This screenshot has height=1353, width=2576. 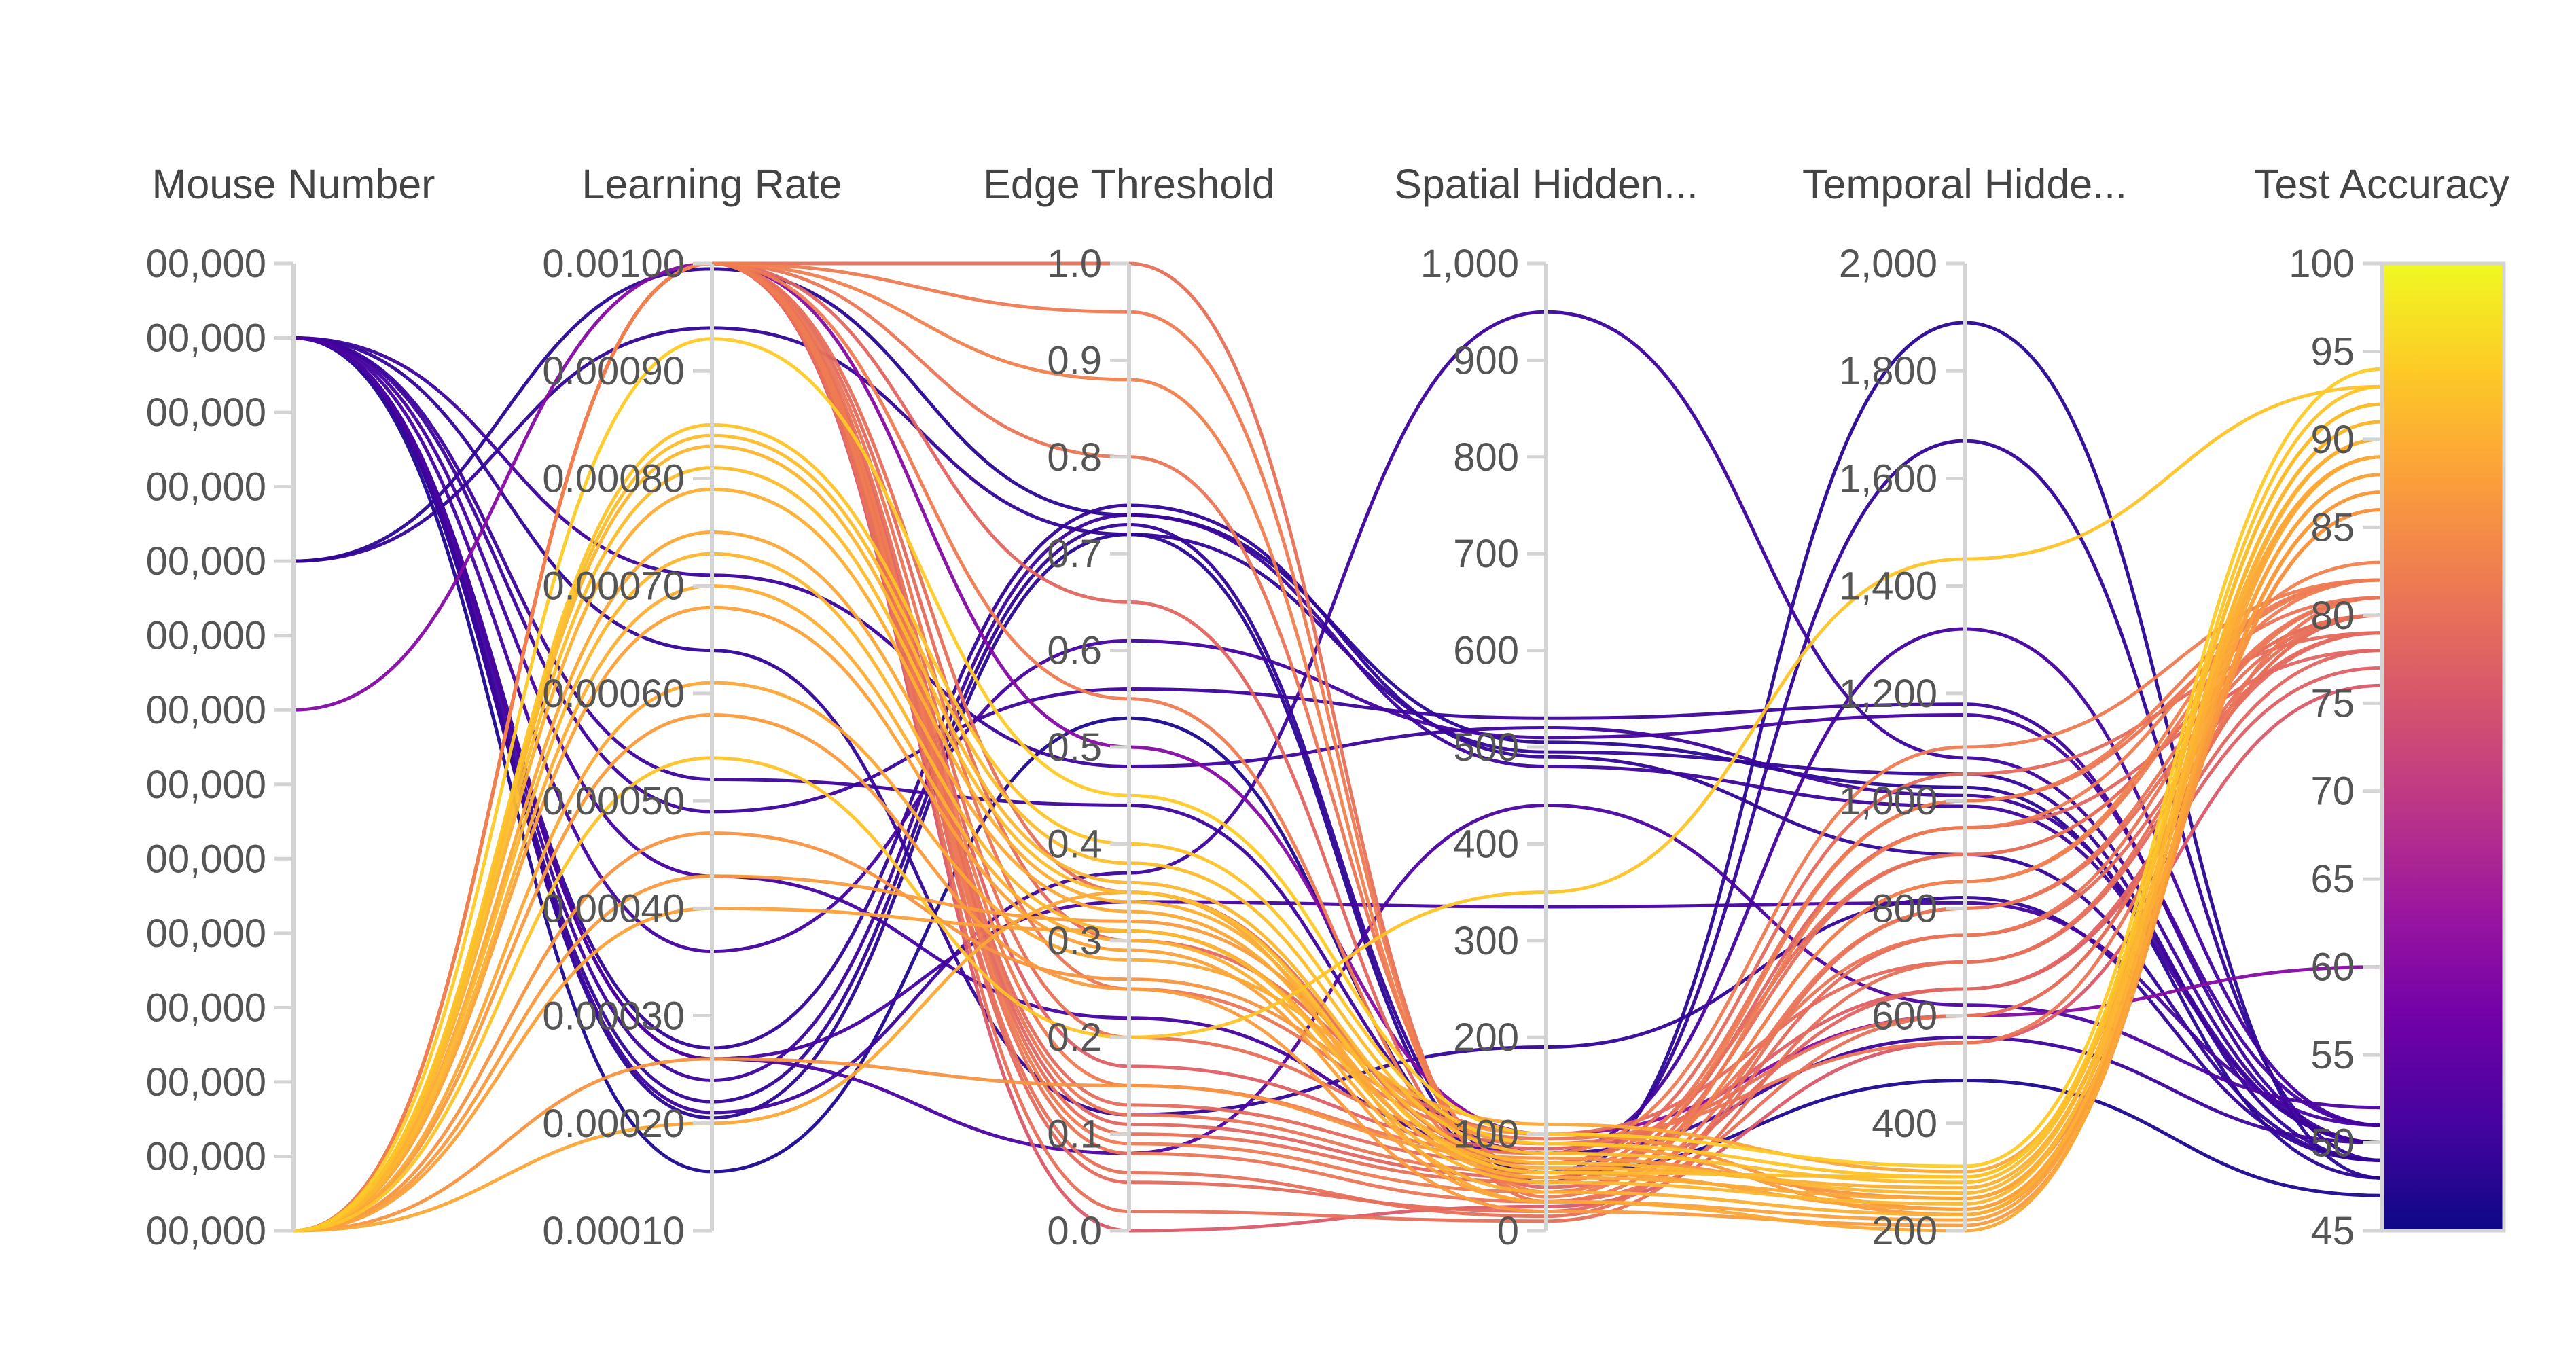 What do you see at coordinates (1129, 184) in the screenshot?
I see `axis-title: Edge Threshold` at bounding box center [1129, 184].